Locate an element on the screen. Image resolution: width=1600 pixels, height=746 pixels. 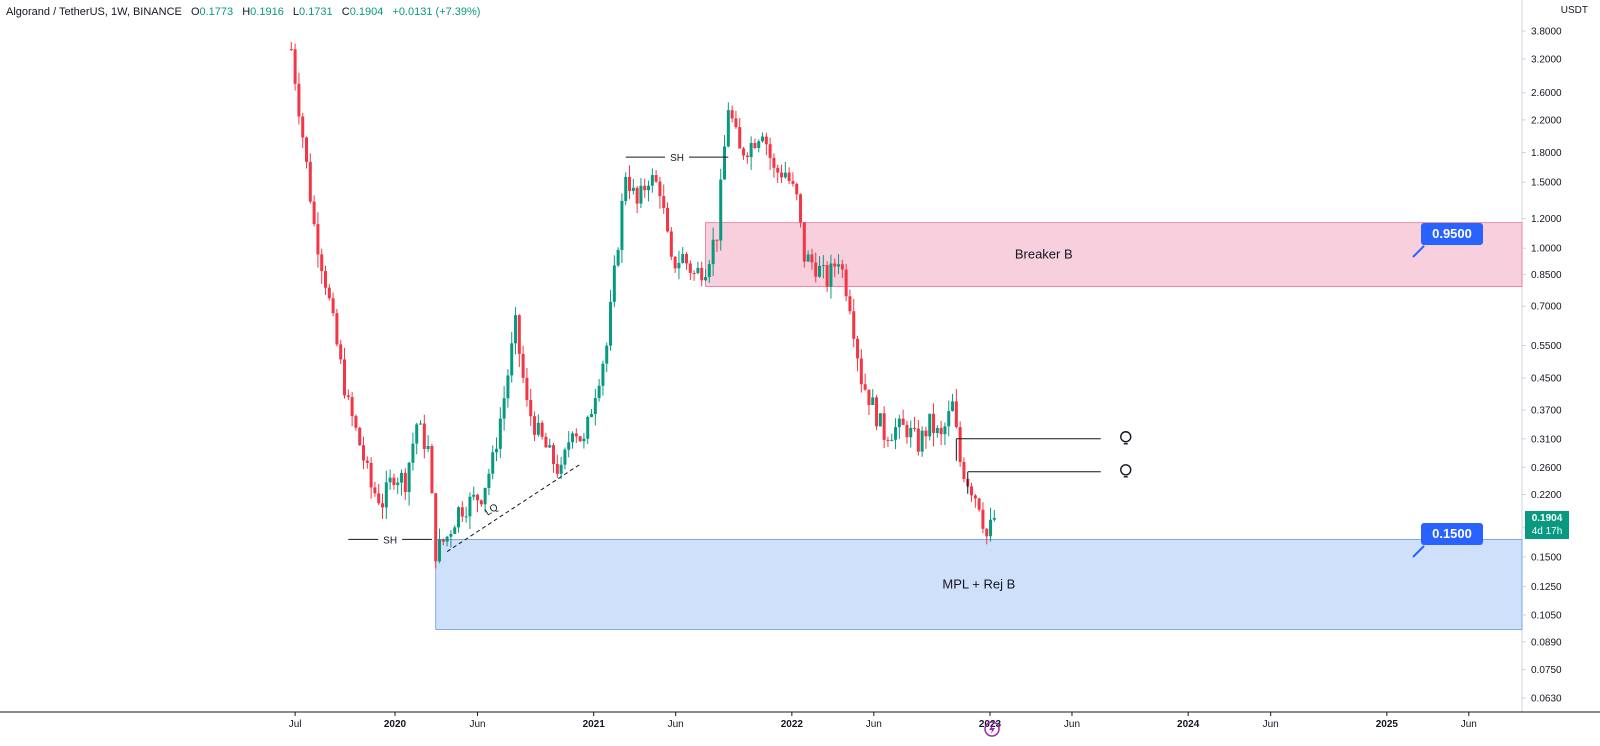
demand-price-callout: 0.1500 is located at coordinates (1452, 534).